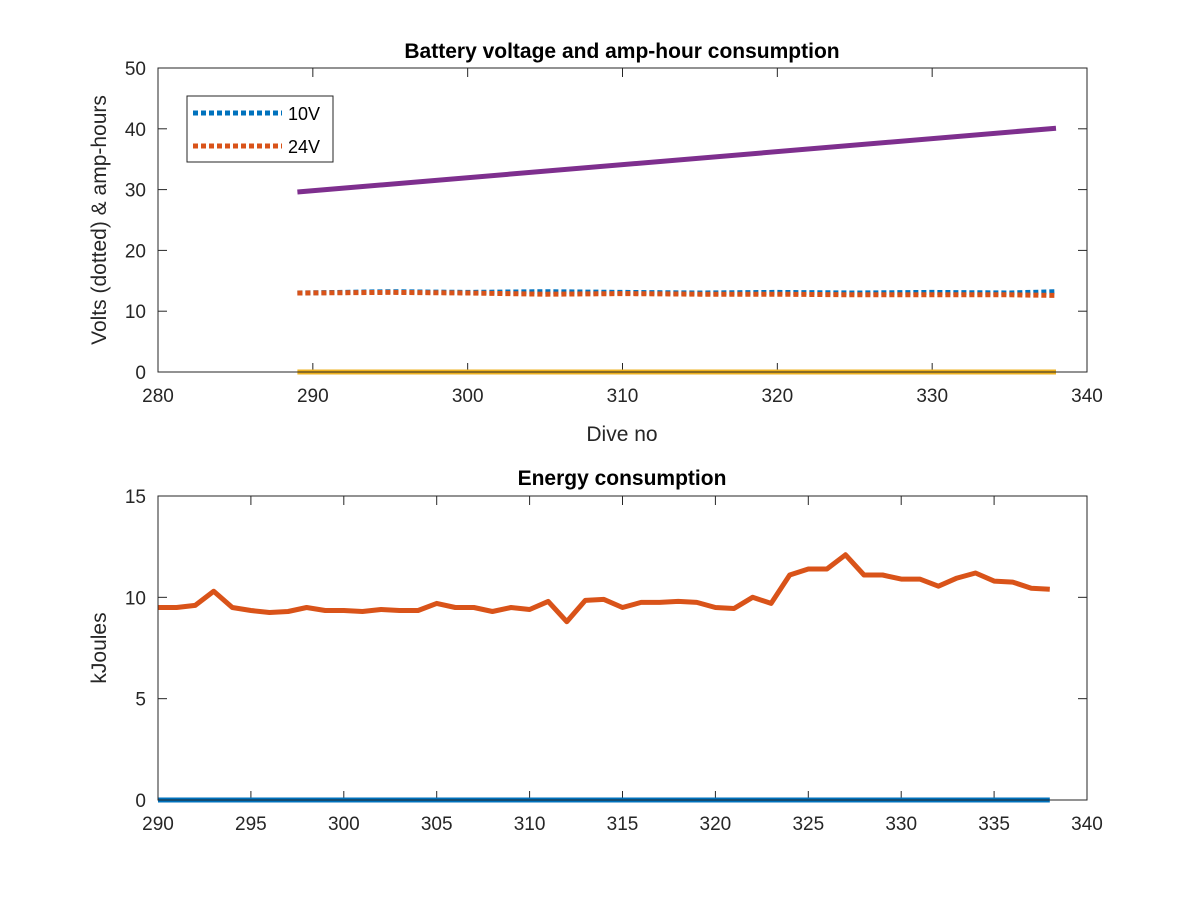  I want to click on y-tick-label: 30, so click(135, 191).